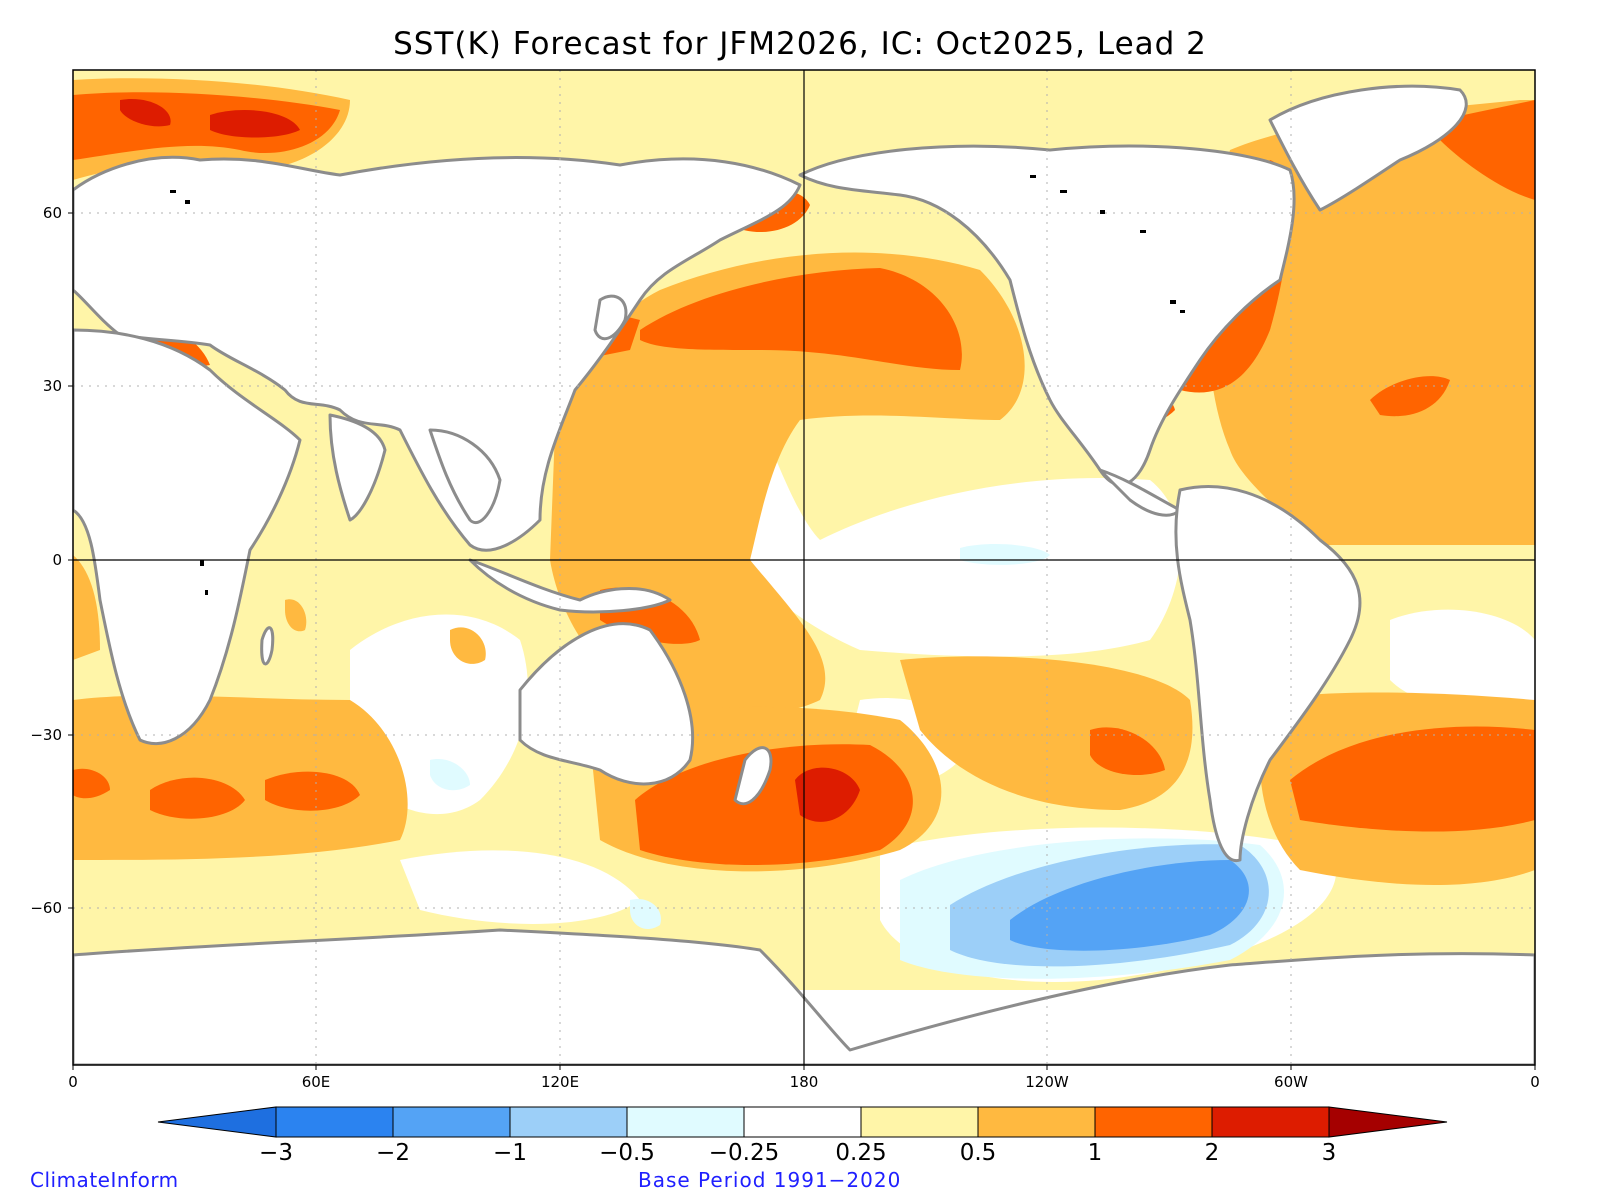 The height and width of the screenshot is (1200, 1600). Describe the element at coordinates (57, 560) in the screenshot. I see `lat-tick-label: 0` at that location.